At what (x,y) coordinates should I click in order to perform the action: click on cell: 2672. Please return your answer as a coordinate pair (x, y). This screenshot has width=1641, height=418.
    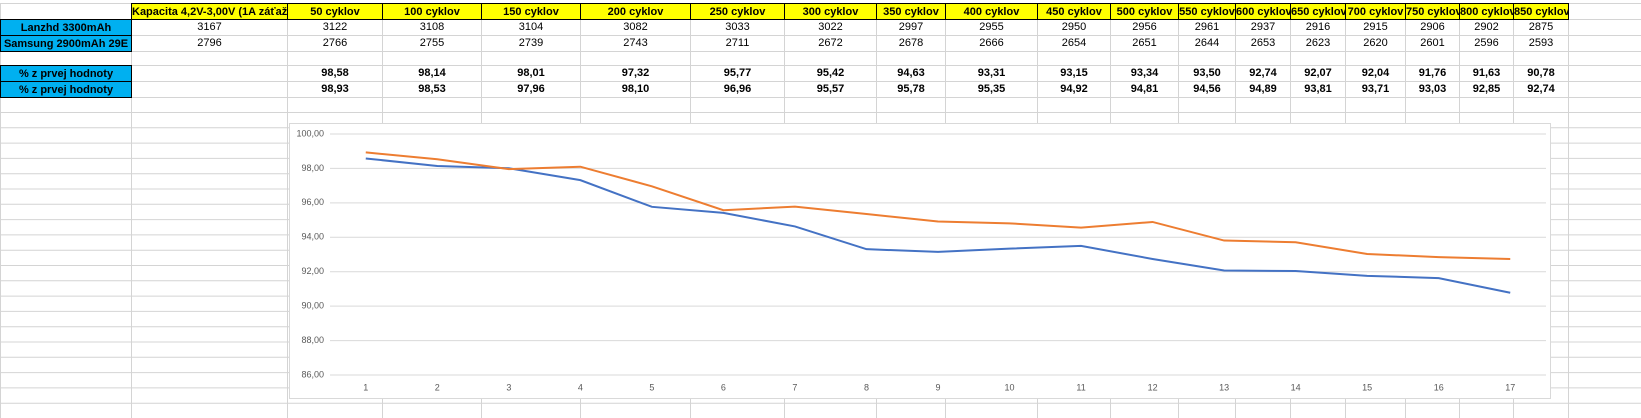
    Looking at the image, I should click on (830, 43).